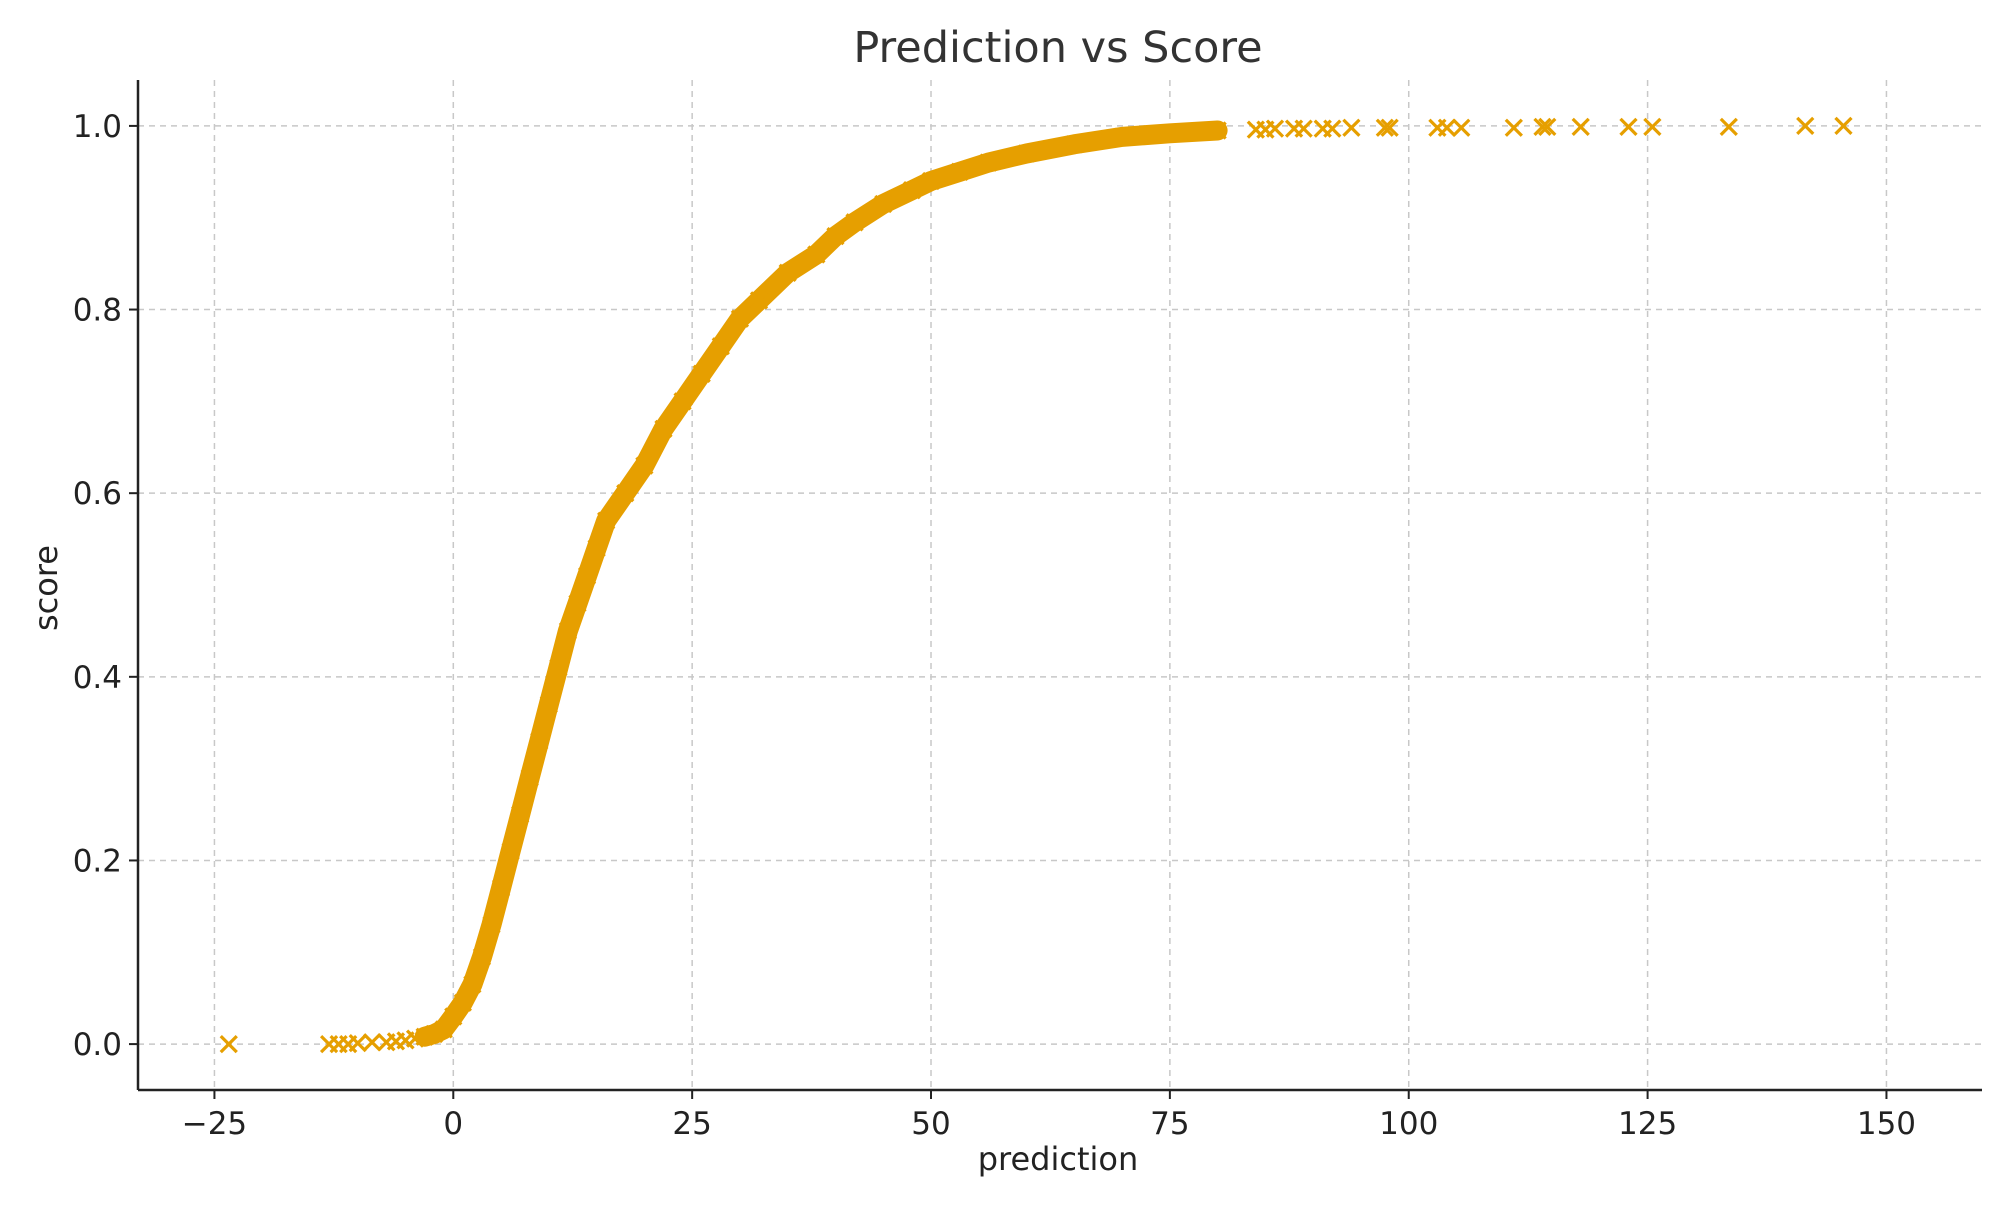 This screenshot has width=2000, height=1205. Describe the element at coordinates (1058, 1159) in the screenshot. I see `x-axis-label: prediction` at that location.